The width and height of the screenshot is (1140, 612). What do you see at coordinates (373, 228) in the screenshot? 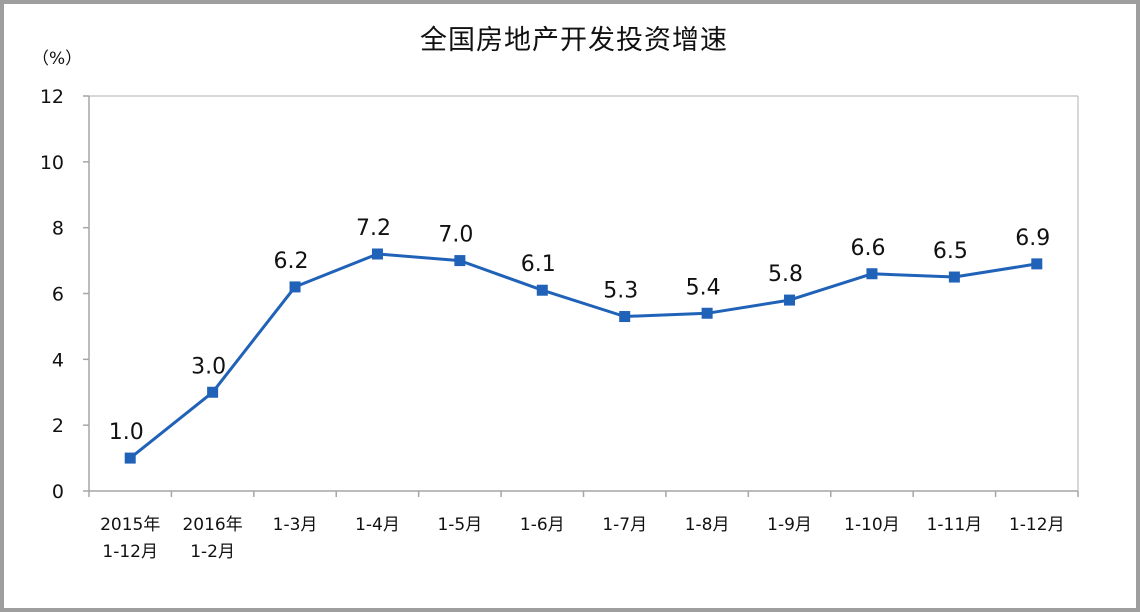
I see `data-value-label: 7.2` at bounding box center [373, 228].